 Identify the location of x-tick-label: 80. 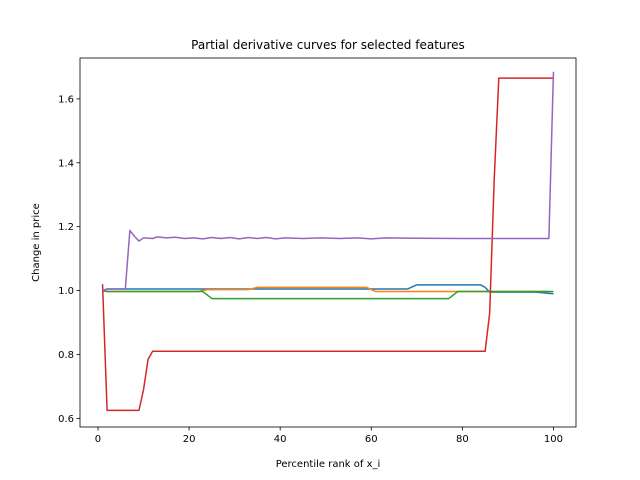
(462, 439).